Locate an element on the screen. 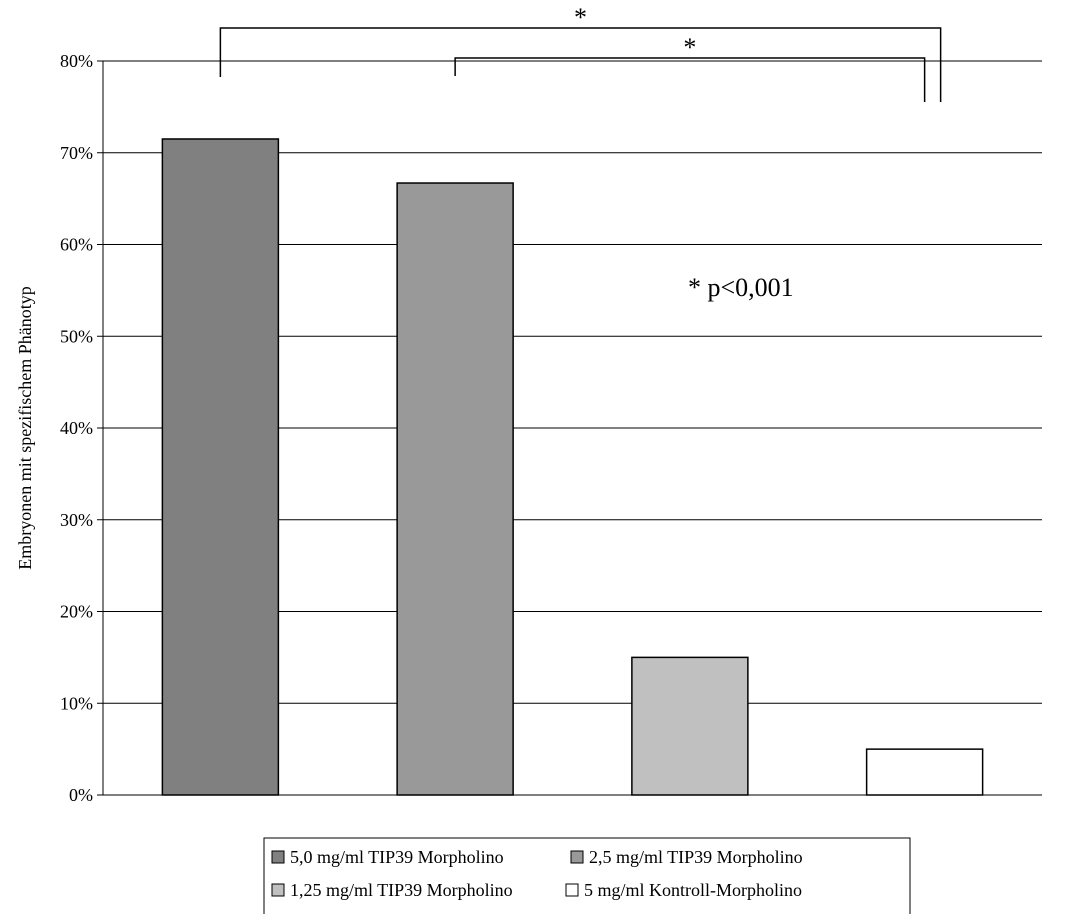  legend-box is located at coordinates (587, 875).